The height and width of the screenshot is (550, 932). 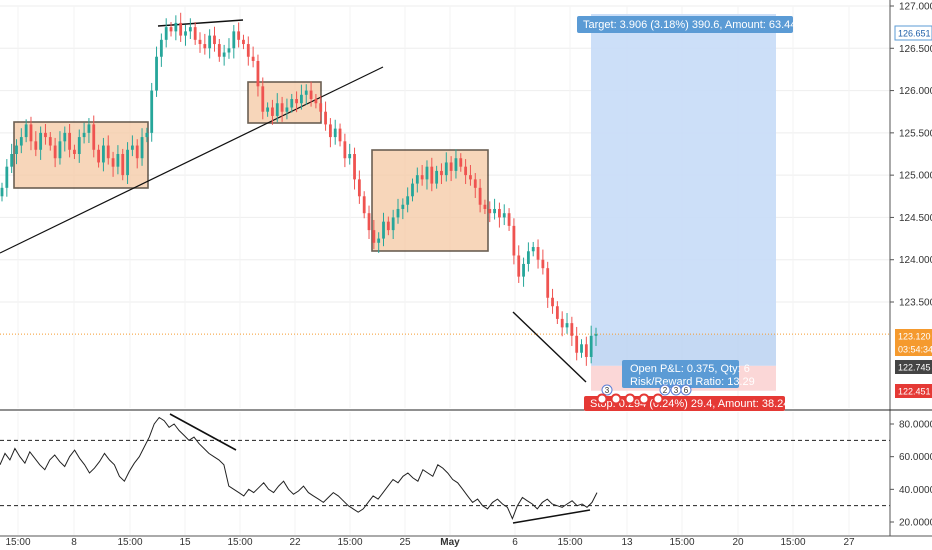 I want to click on price-tag-box, so click(x=913, y=336).